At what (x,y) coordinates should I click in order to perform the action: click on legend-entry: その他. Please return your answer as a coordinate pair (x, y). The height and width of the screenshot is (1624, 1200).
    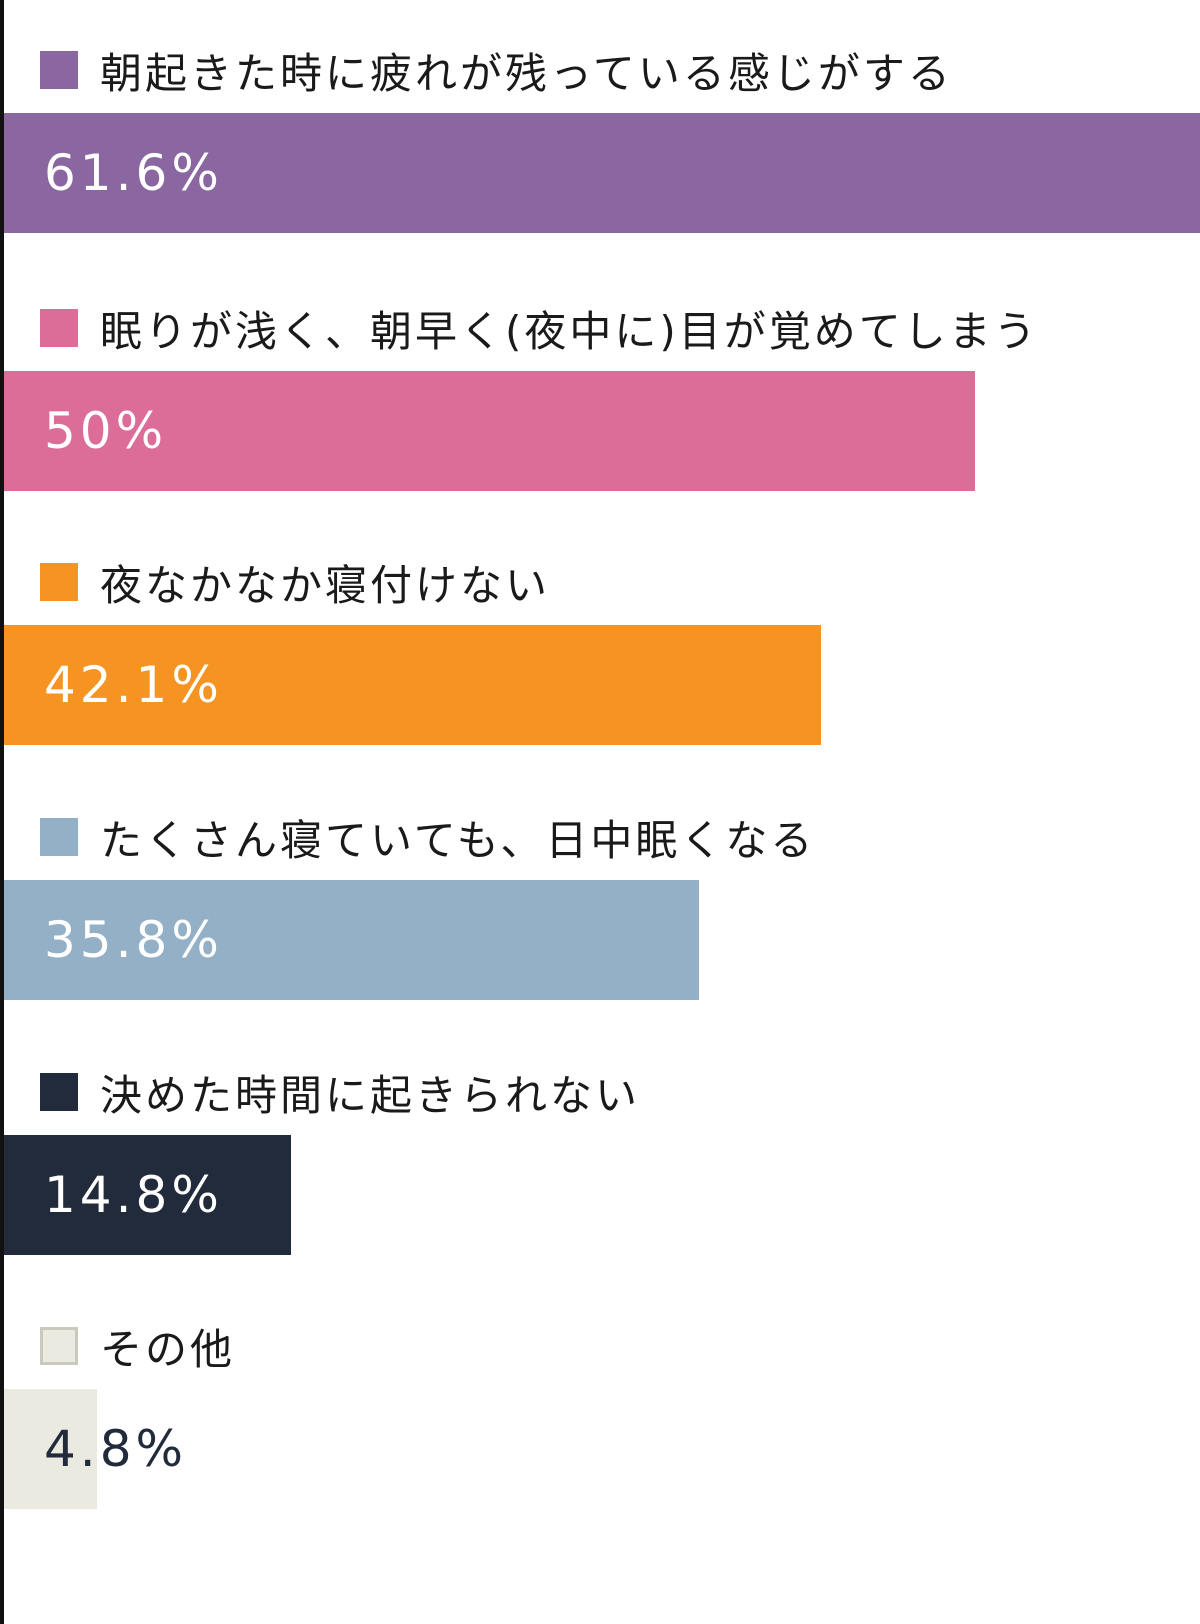
    Looking at the image, I should click on (137, 1347).